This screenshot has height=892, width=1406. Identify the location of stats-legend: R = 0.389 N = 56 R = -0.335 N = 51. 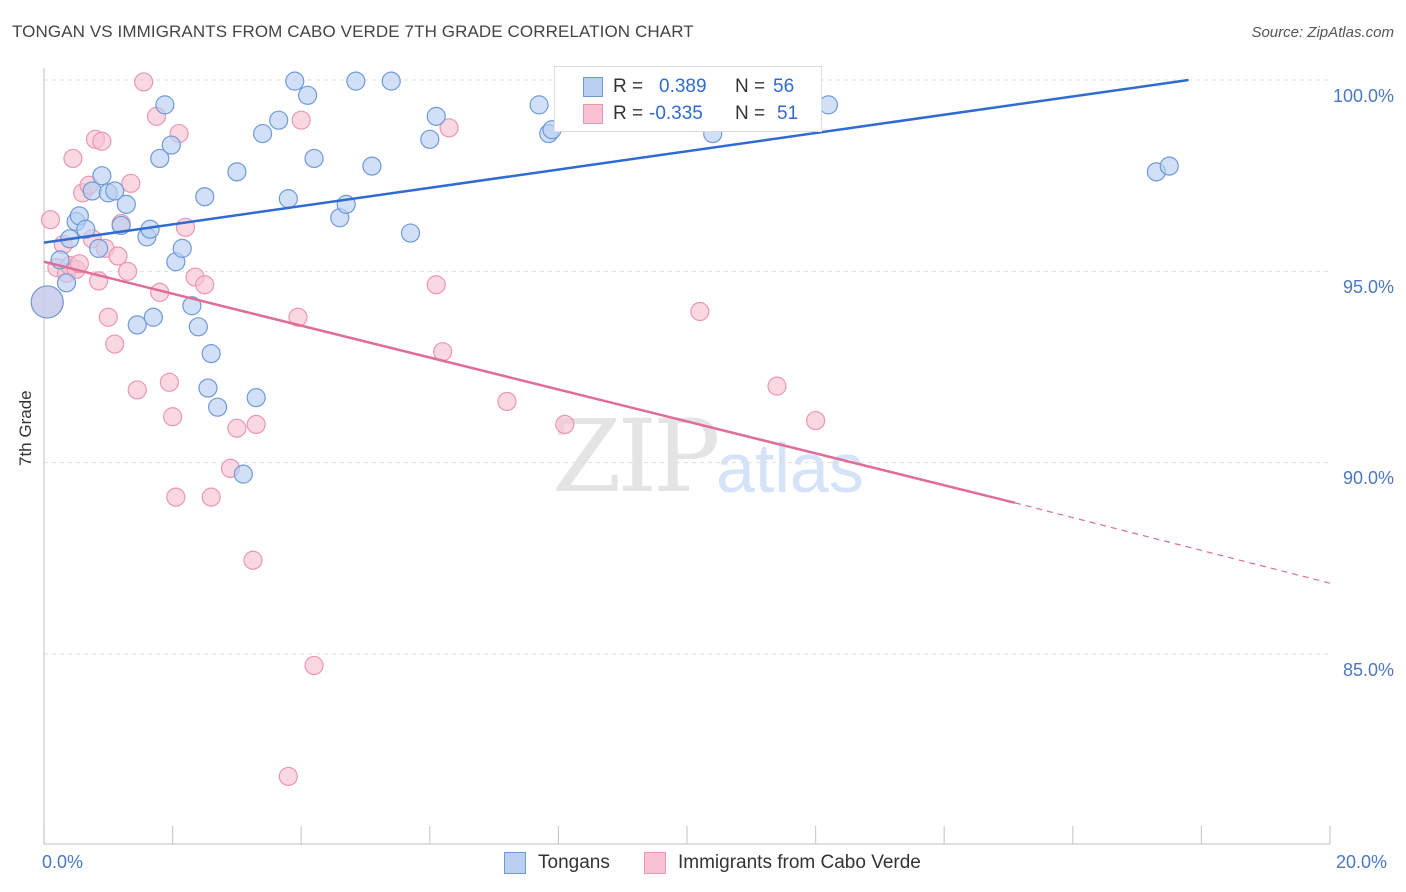
(688, 99).